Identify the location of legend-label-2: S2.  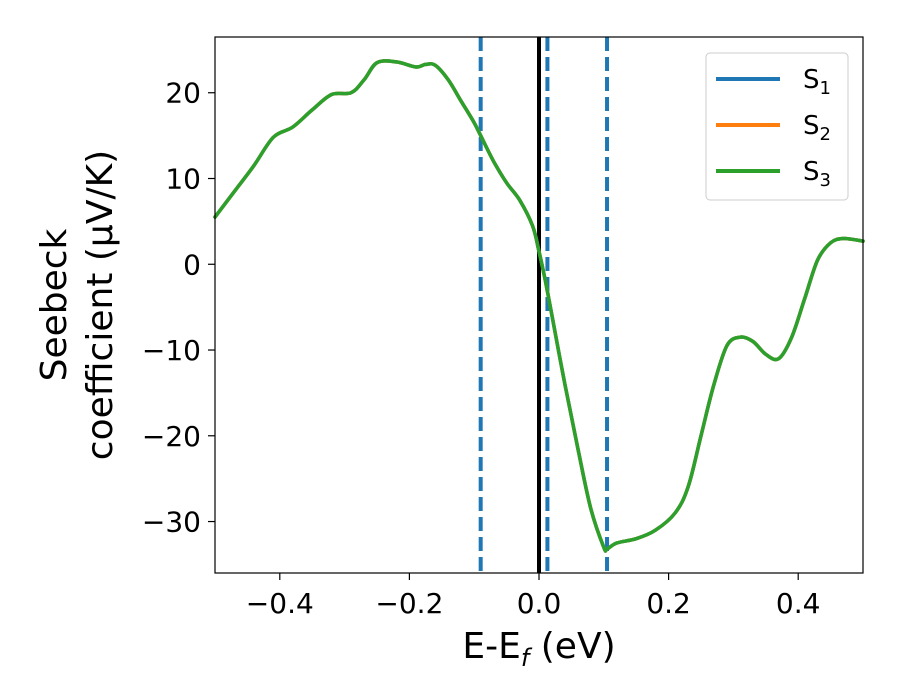
(817, 128).